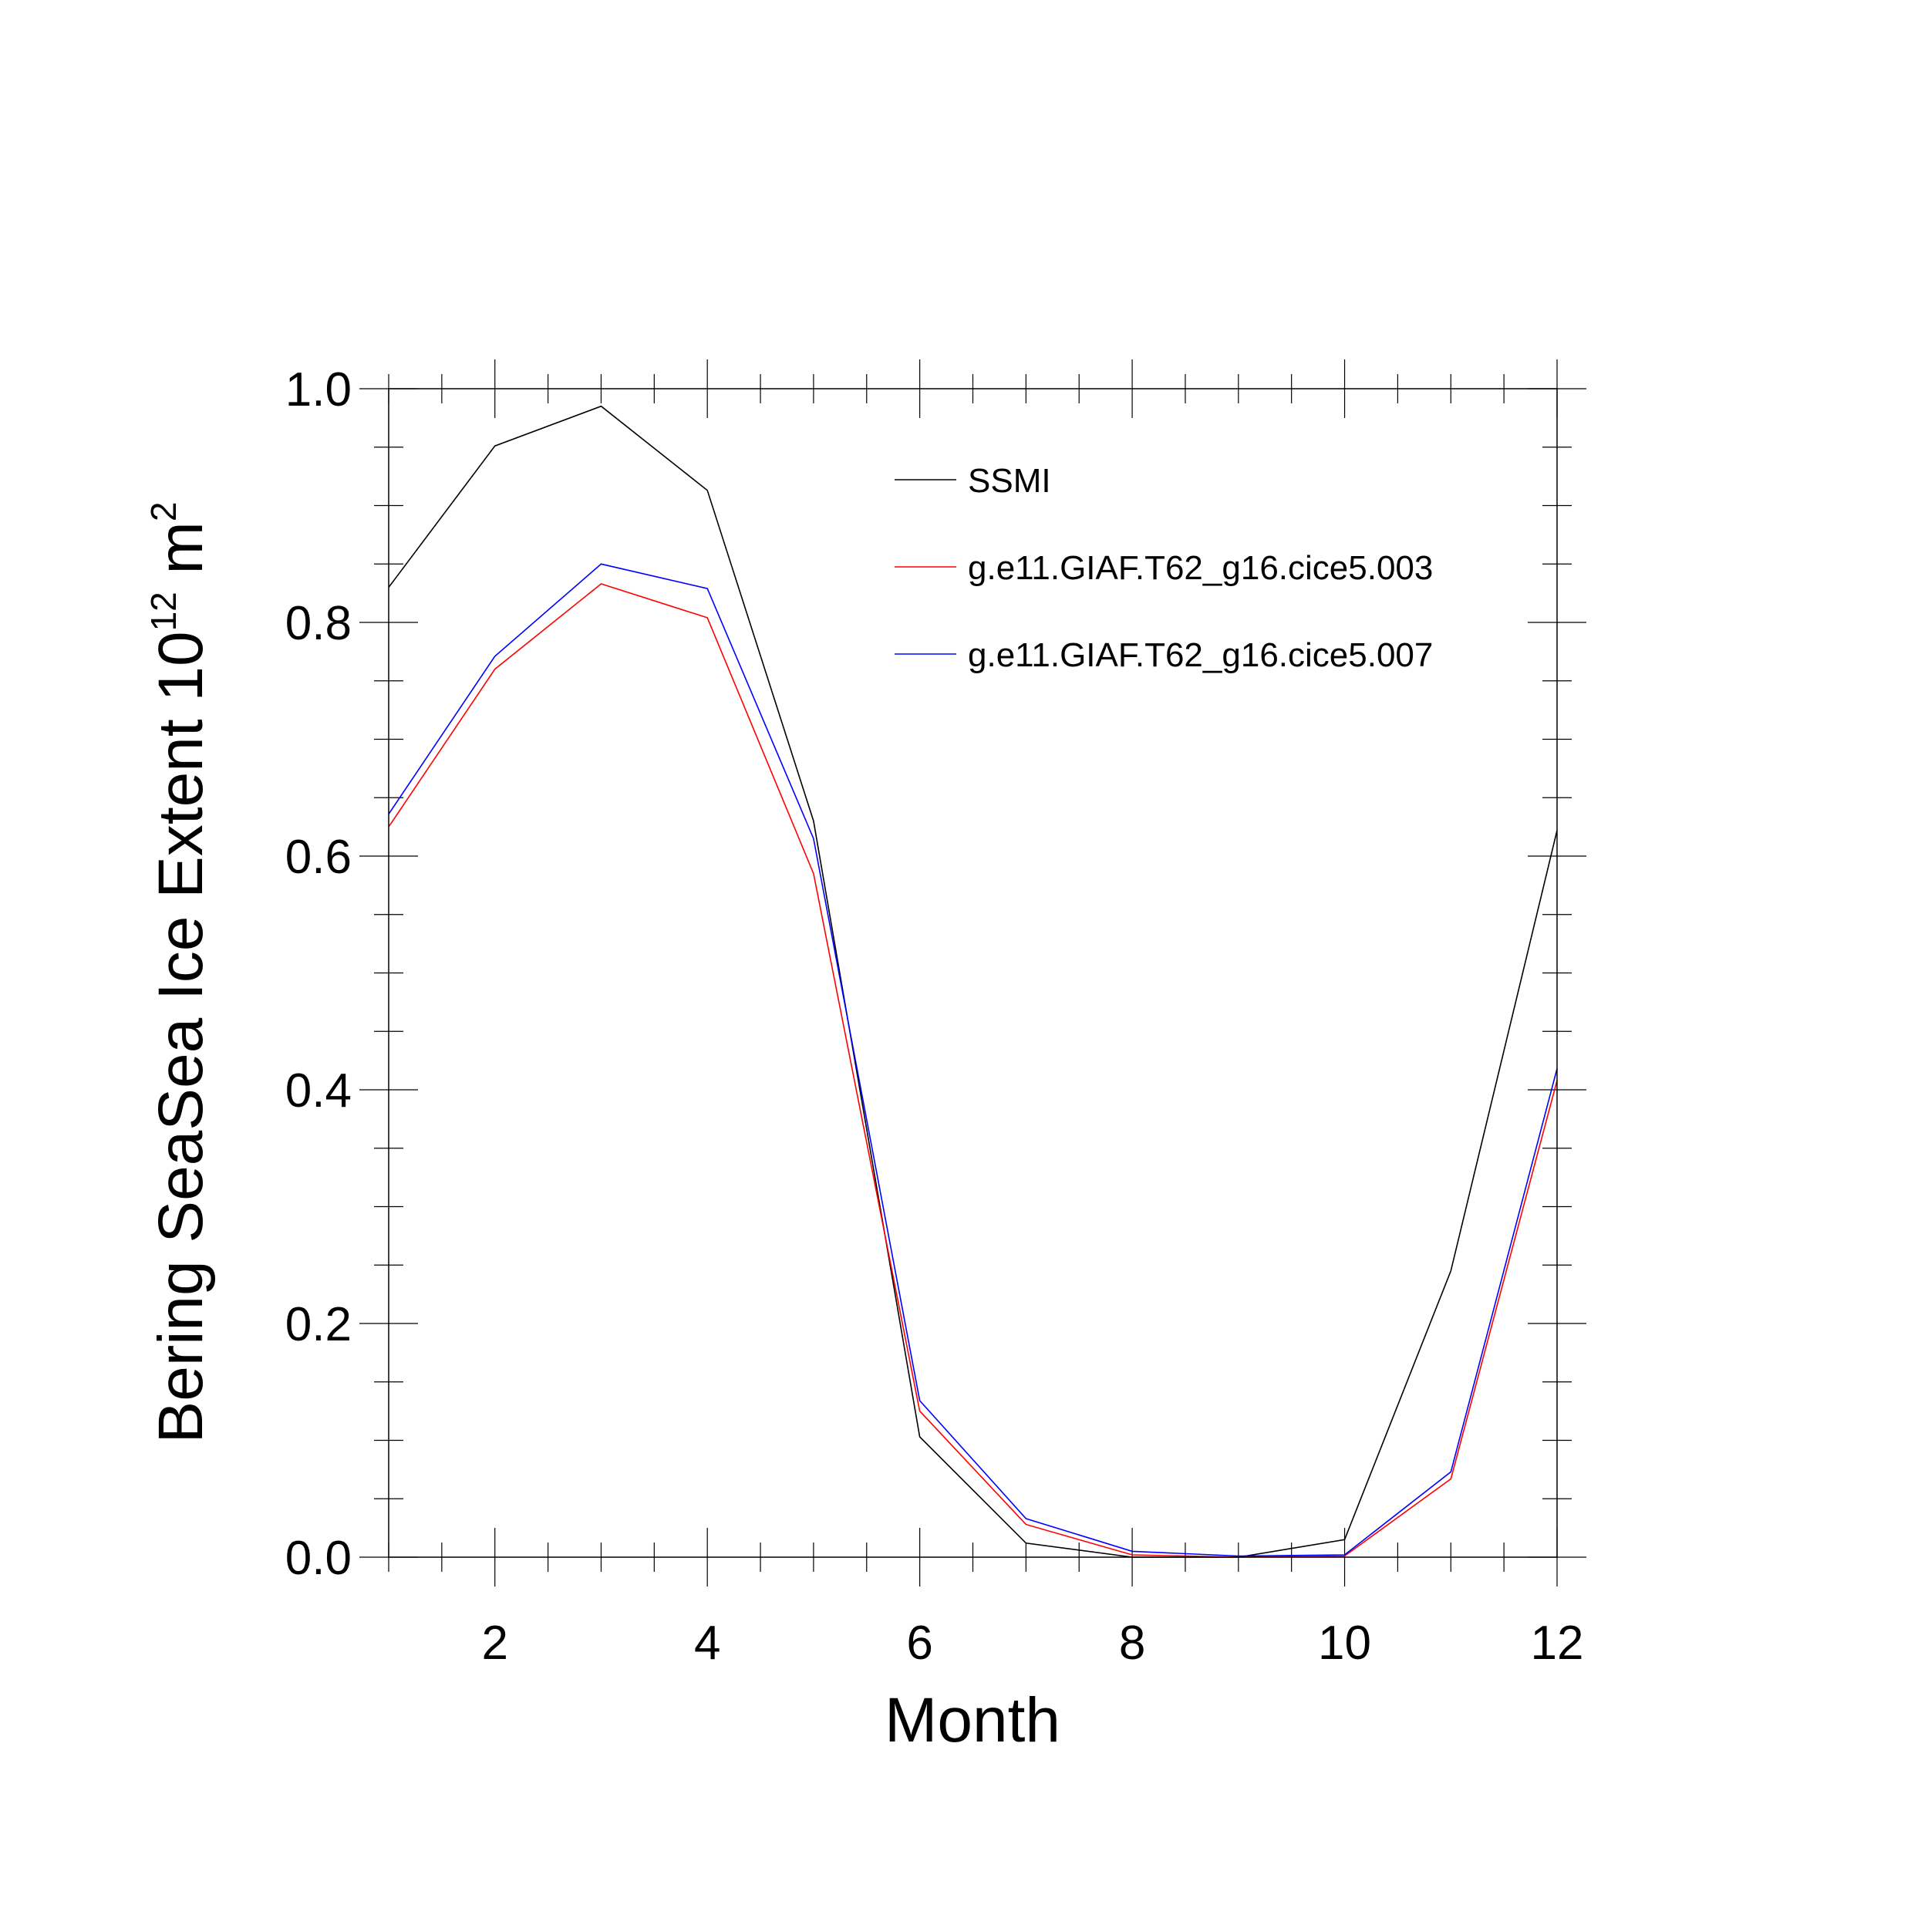  Describe the element at coordinates (318, 1558) in the screenshot. I see `y-tick-label: 0.0` at that location.